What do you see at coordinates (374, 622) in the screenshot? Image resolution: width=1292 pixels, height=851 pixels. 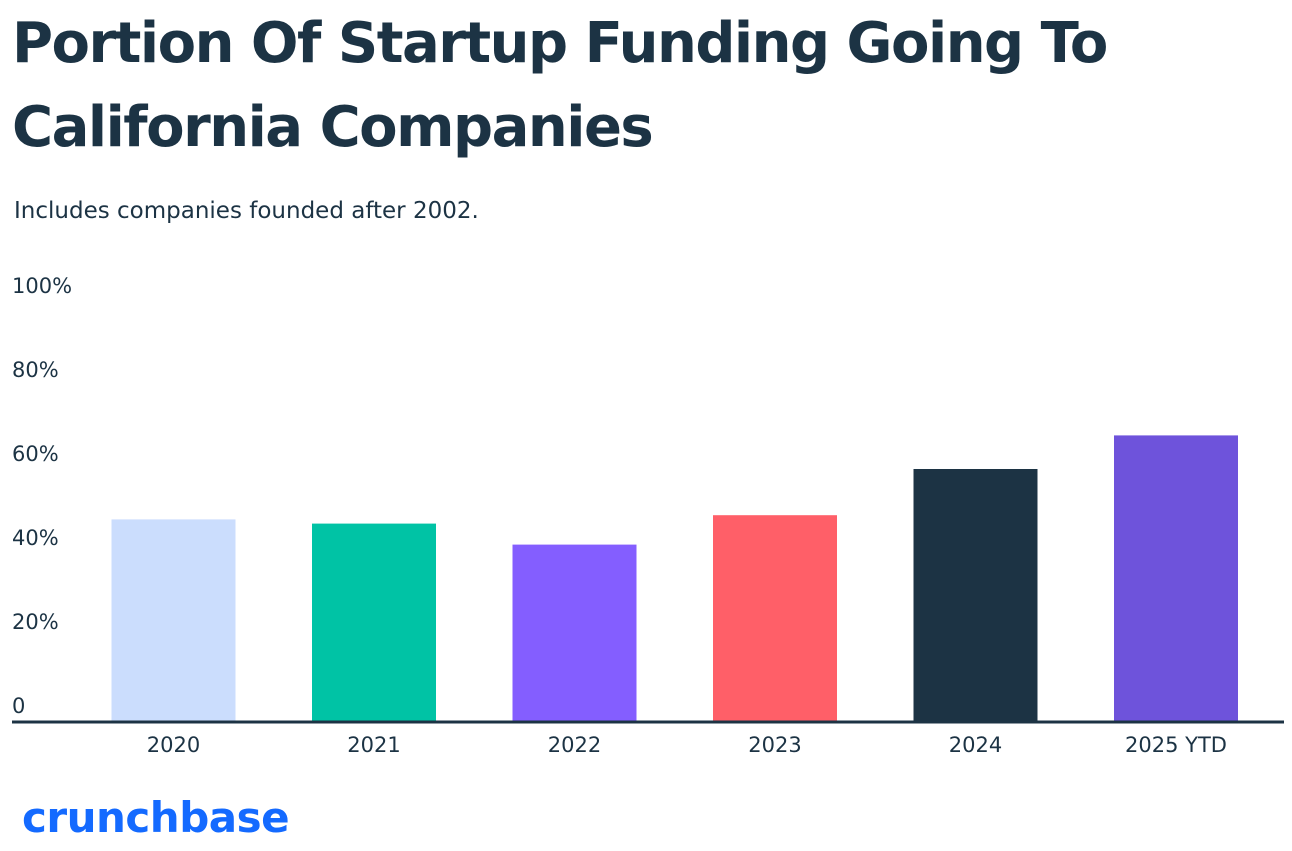 I see `bar-2021` at bounding box center [374, 622].